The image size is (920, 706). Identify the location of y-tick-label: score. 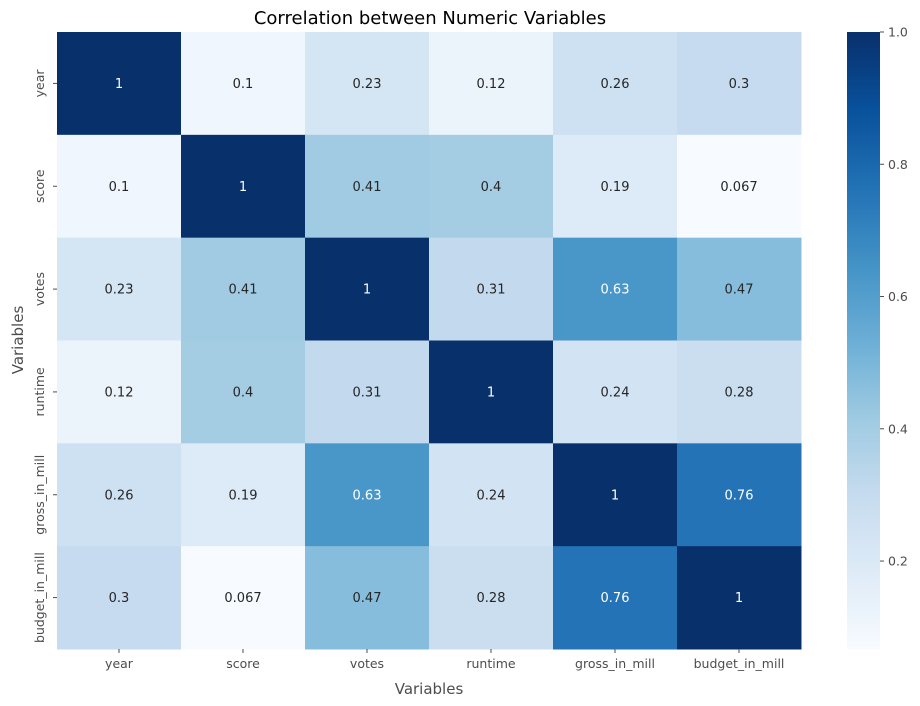
(39, 186).